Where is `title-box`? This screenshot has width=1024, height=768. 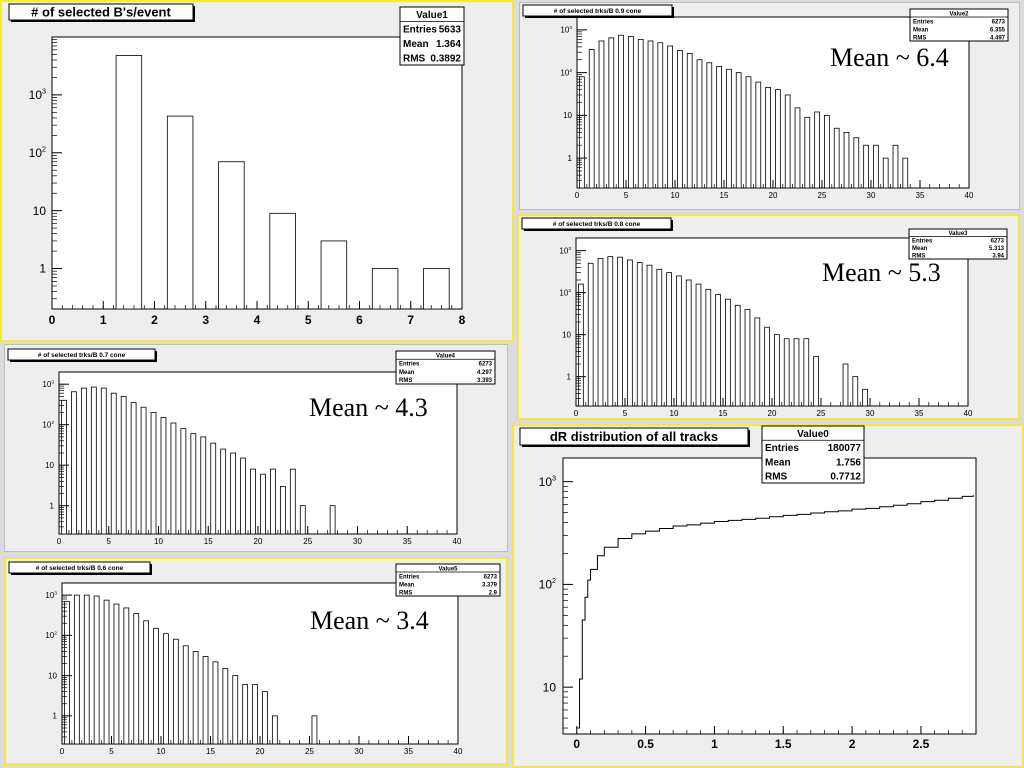
title-box is located at coordinates (81, 354).